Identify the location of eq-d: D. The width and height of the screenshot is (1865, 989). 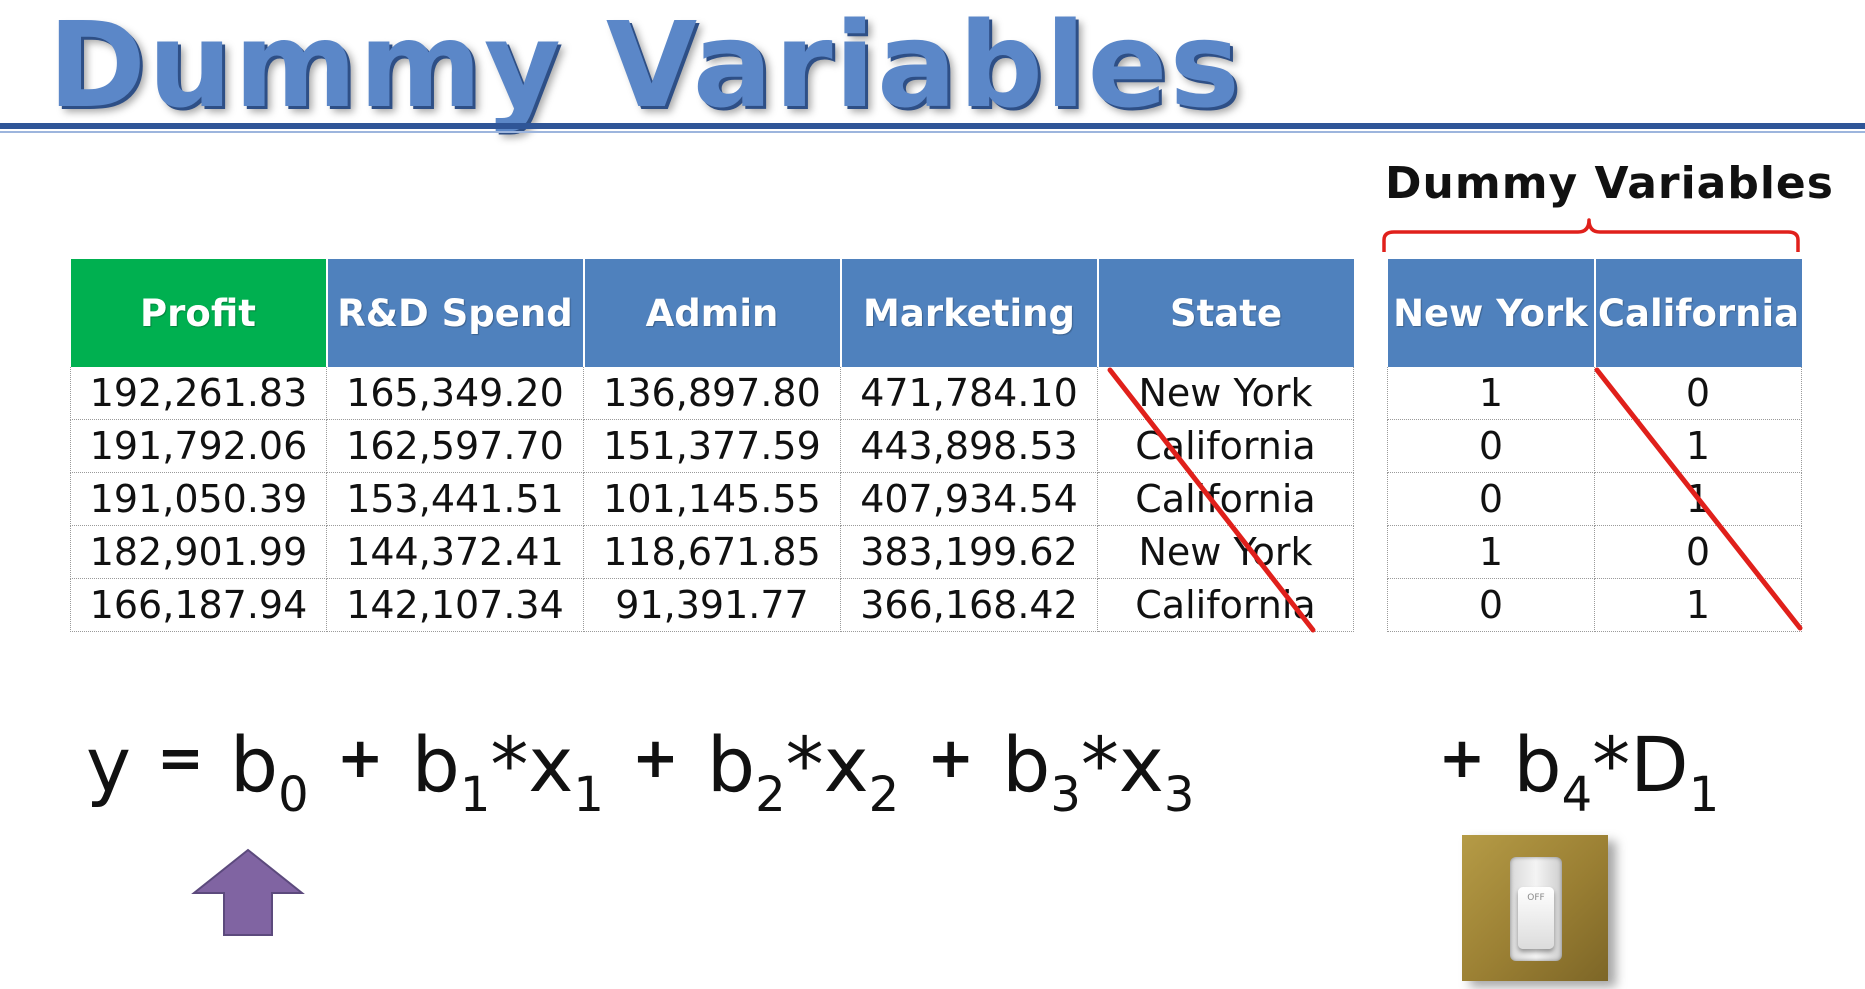
(1659, 764).